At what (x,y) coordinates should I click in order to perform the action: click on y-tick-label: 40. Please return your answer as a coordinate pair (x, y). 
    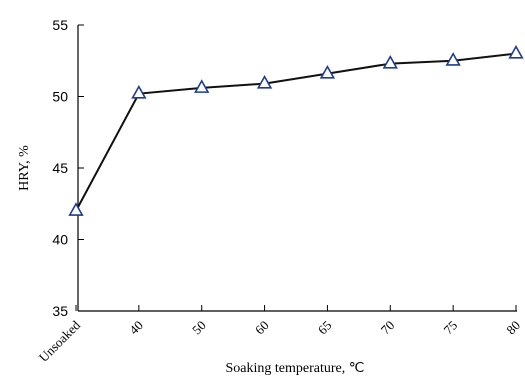
    Looking at the image, I should click on (60, 240).